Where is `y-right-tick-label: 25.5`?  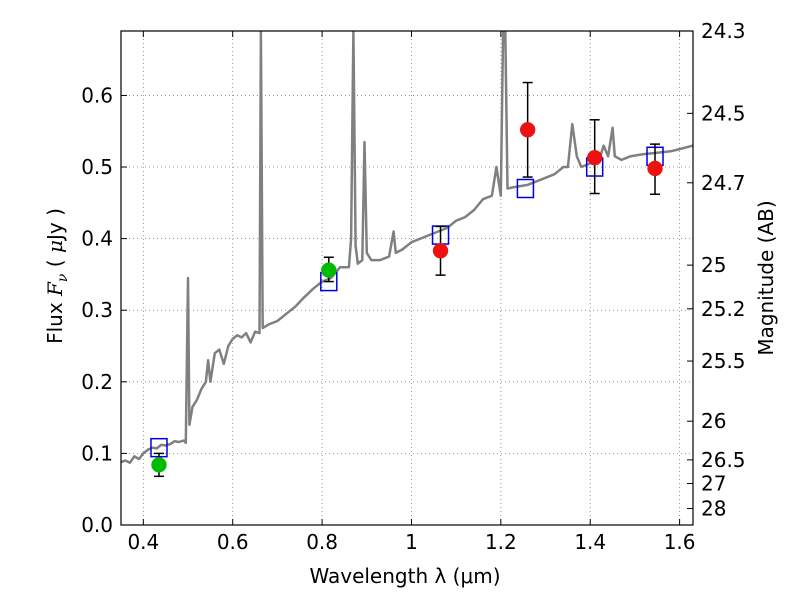
y-right-tick-label: 25.5 is located at coordinates (723, 361).